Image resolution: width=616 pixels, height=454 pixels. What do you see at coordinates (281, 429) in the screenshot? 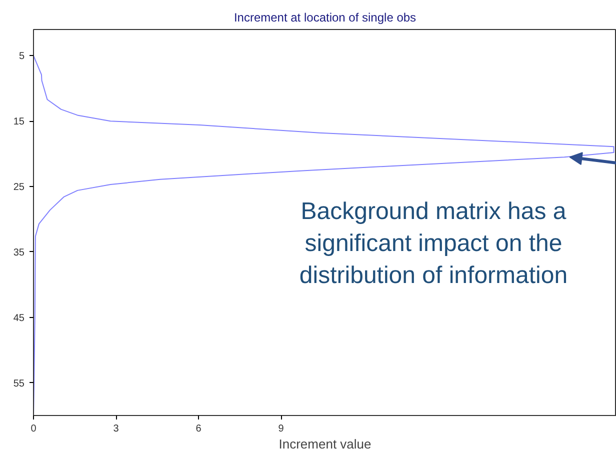
I see `x-tick-label: 9` at bounding box center [281, 429].